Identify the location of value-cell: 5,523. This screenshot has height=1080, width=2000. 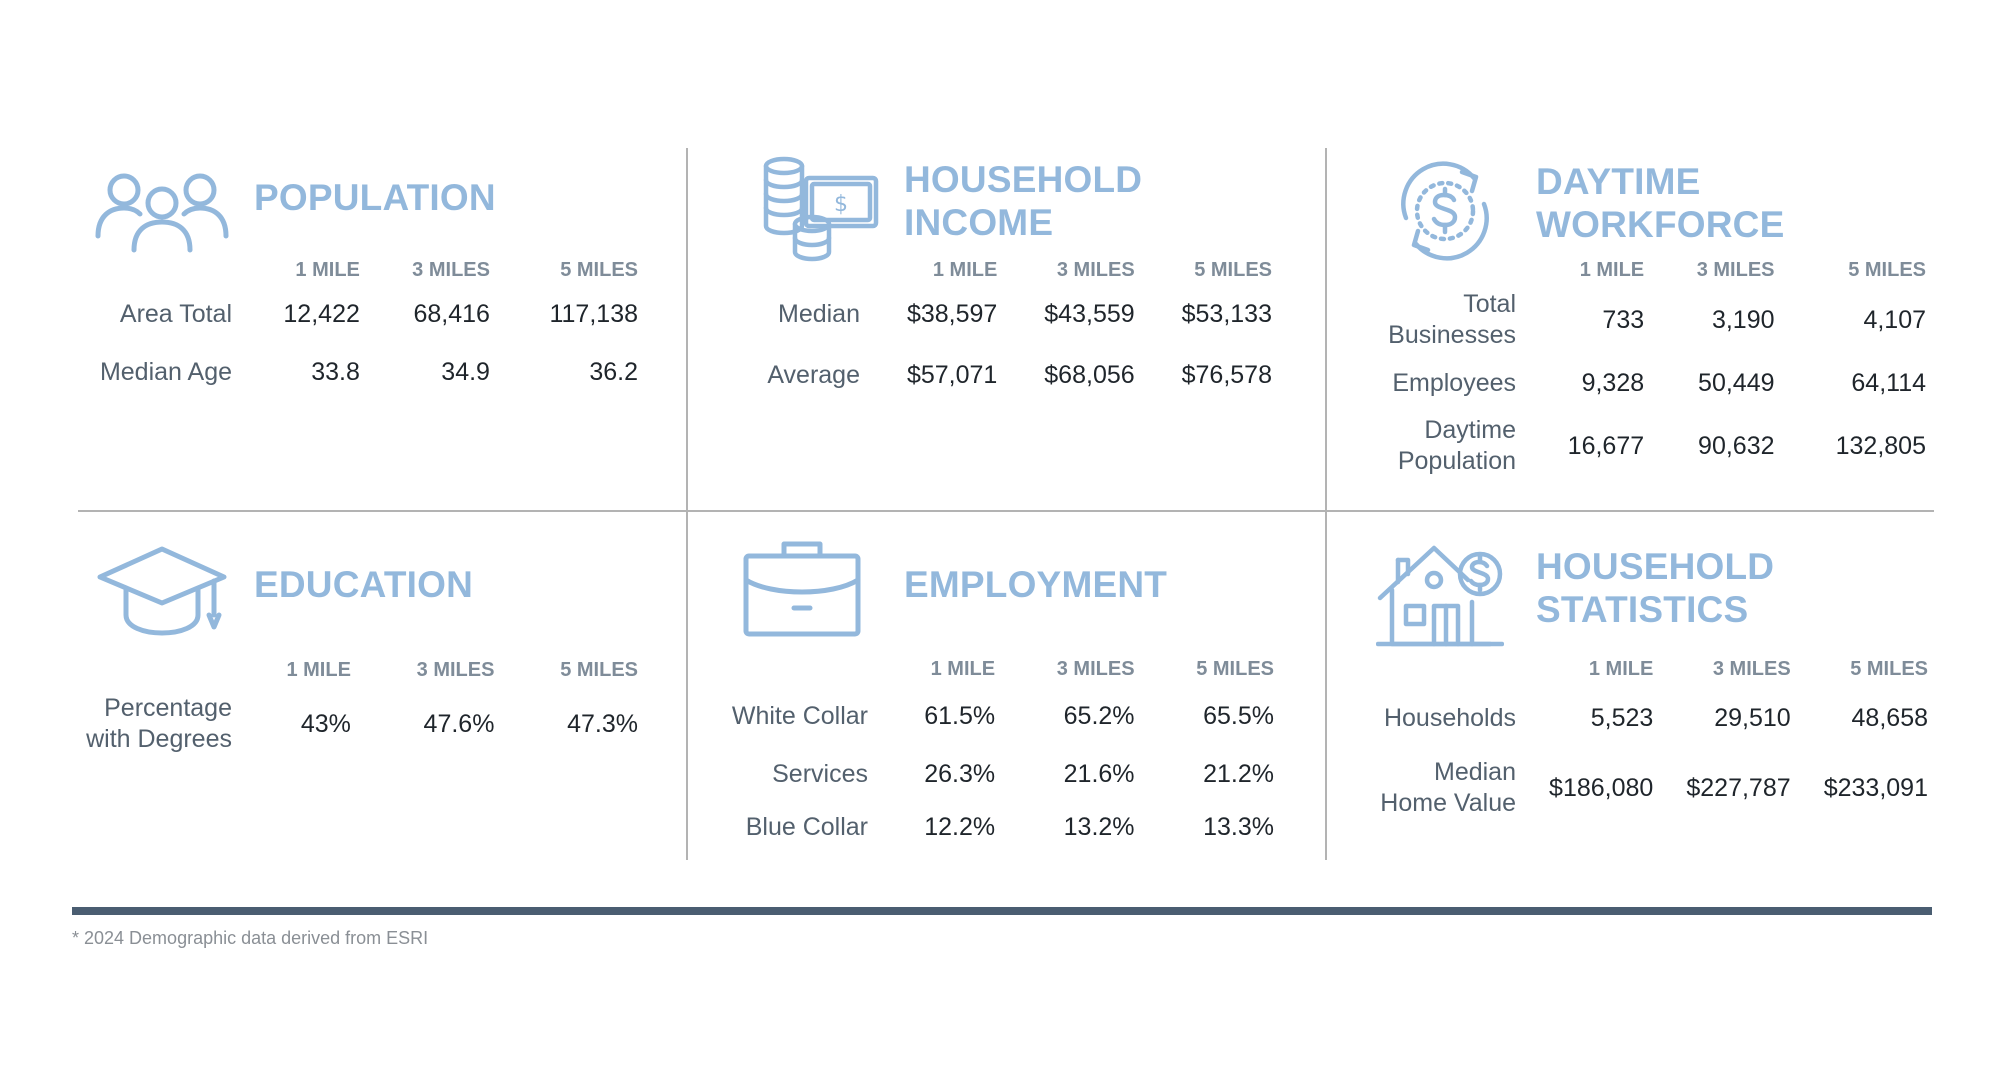
(1622, 717).